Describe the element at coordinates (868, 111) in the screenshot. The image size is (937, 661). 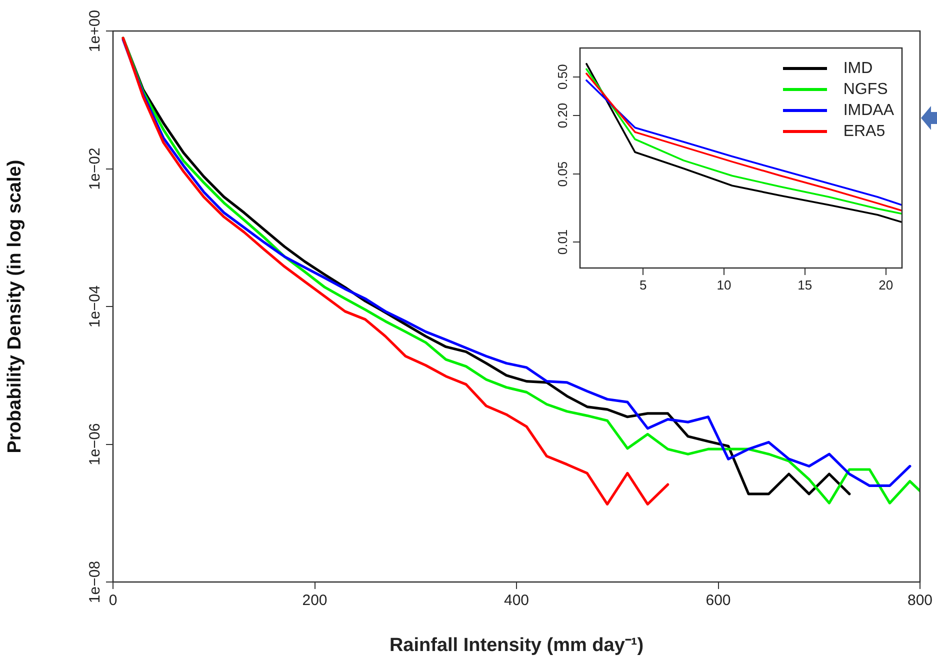
I see `legend-label: IMDAA` at that location.